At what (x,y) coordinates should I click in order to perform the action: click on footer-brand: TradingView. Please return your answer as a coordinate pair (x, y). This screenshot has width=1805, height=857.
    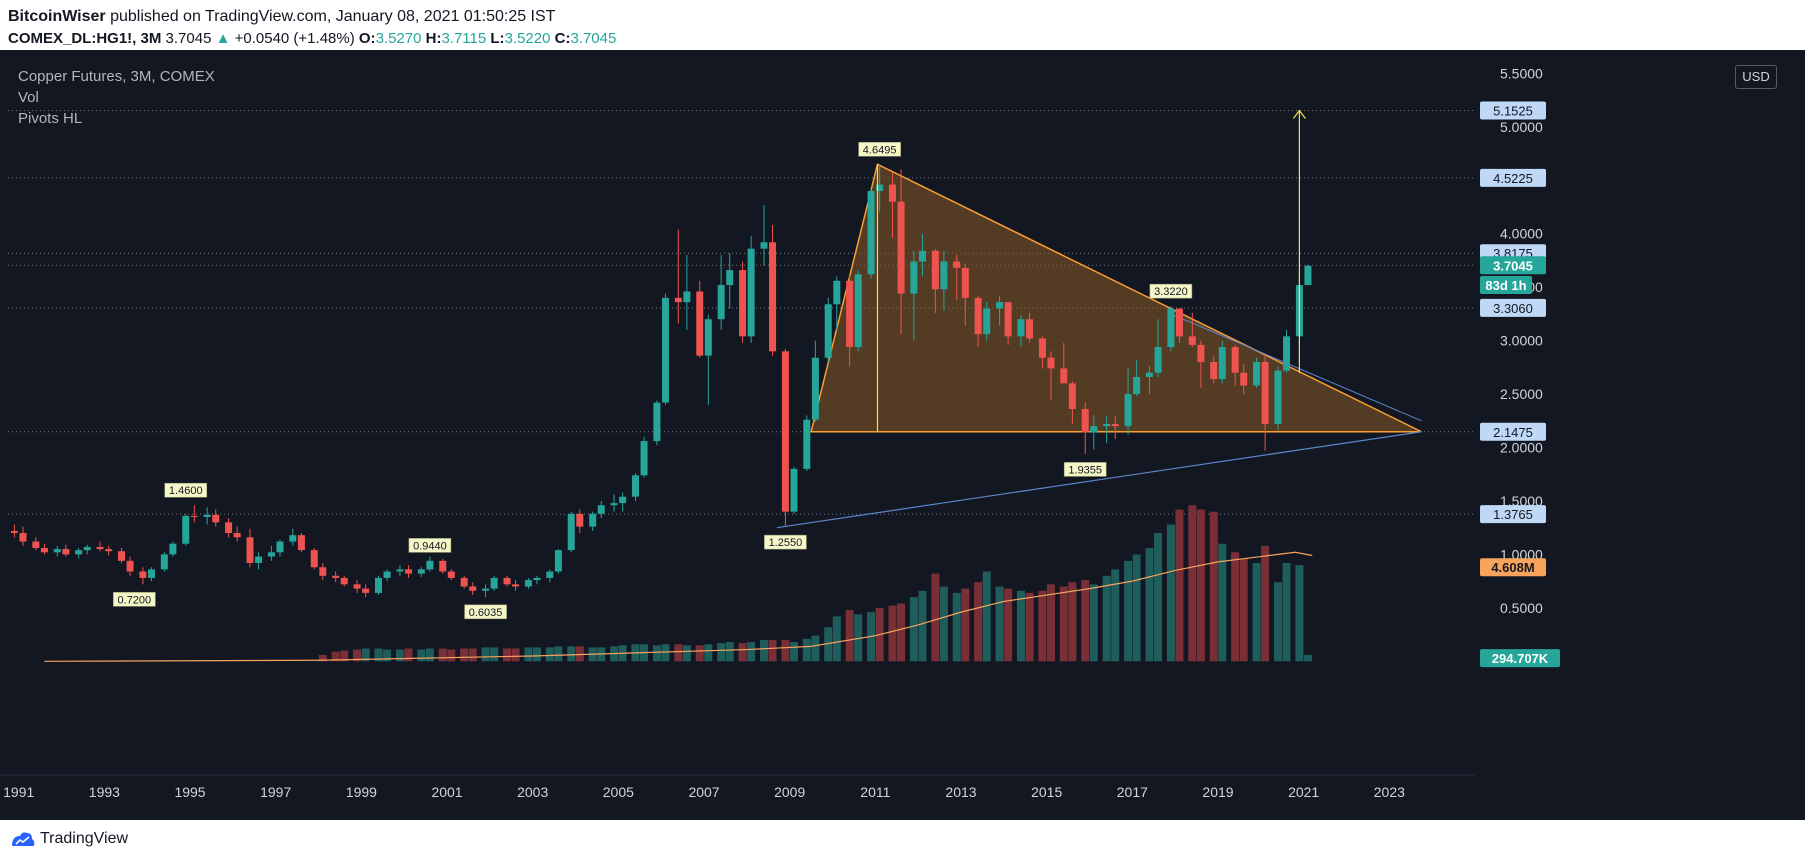
    Looking at the image, I should click on (84, 838).